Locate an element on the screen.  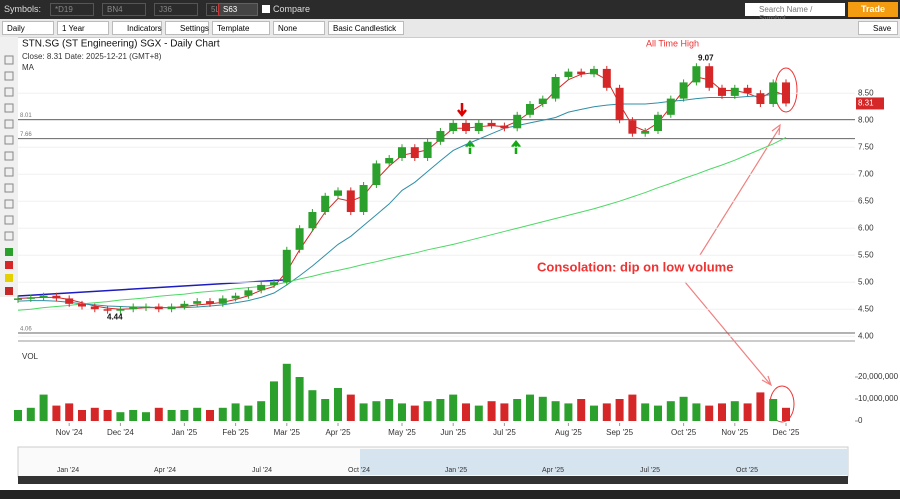
x-tick-label: Nov '24 is located at coordinates (69, 432).